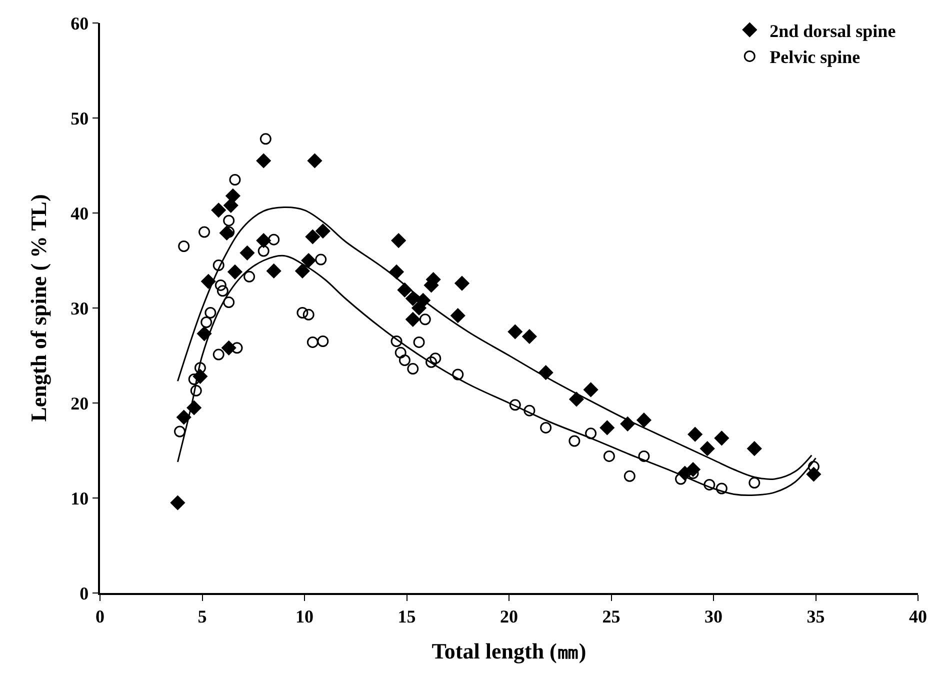  I want to click on y-tick-label: 10, so click(79, 498).